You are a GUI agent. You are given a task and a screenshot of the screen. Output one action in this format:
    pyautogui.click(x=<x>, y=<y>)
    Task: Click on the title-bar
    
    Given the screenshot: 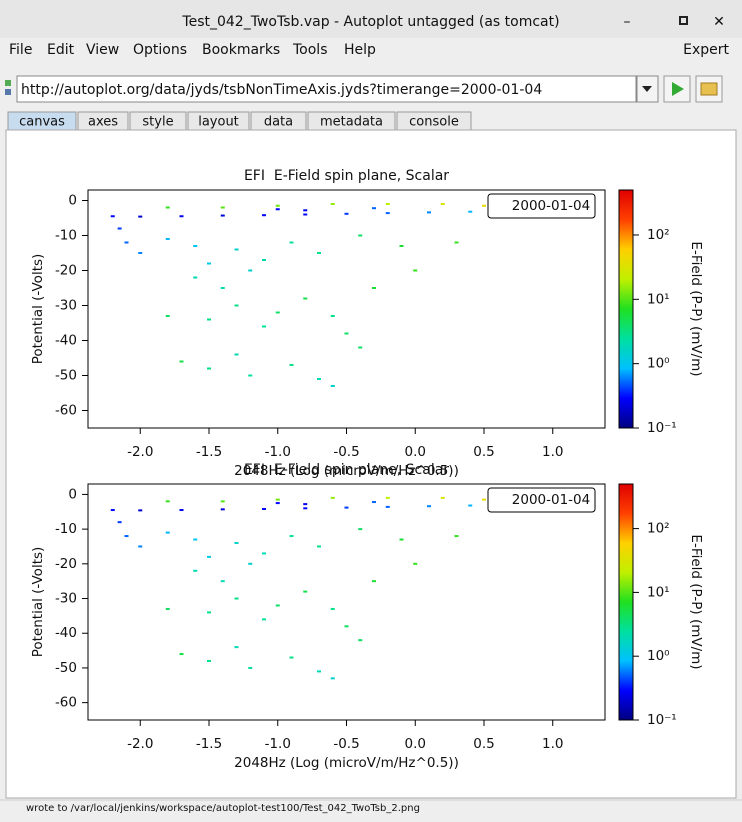 What is the action you would take?
    pyautogui.click(x=371, y=19)
    